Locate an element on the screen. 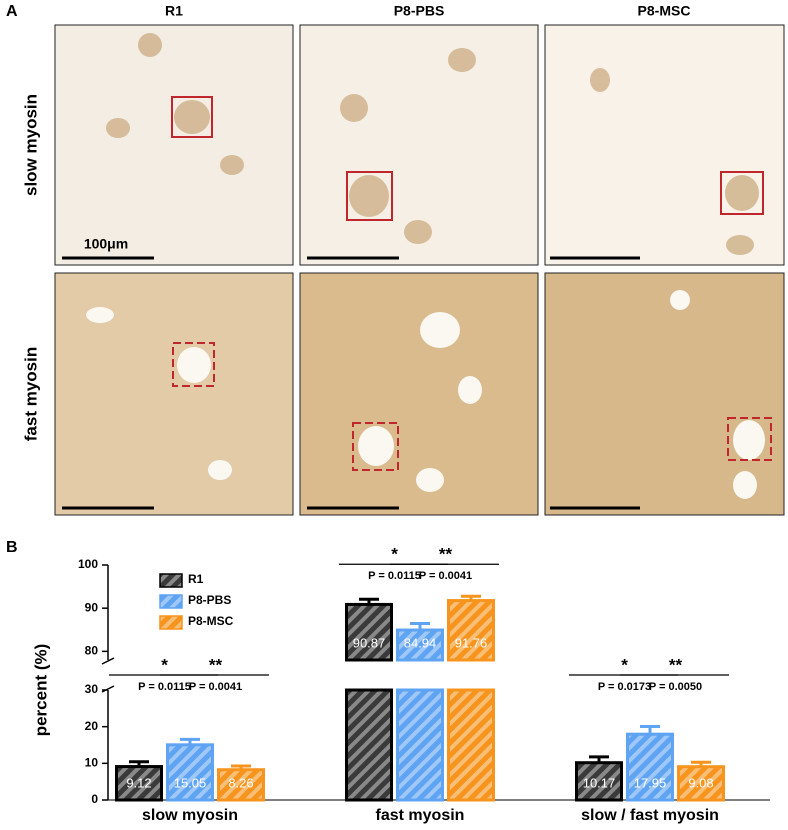  value-label: 9.08 is located at coordinates (700, 782).